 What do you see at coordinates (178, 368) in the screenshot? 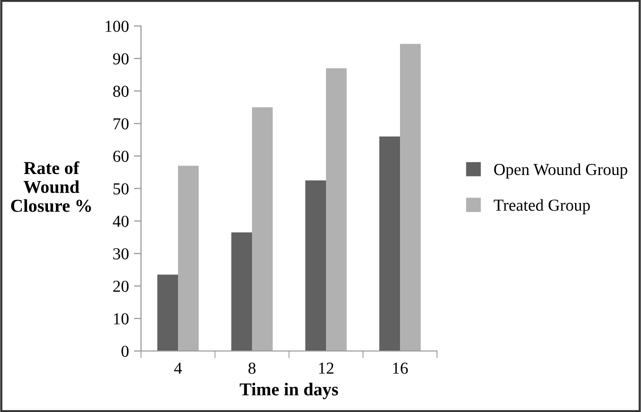
I see `x-tick-label: 4` at bounding box center [178, 368].